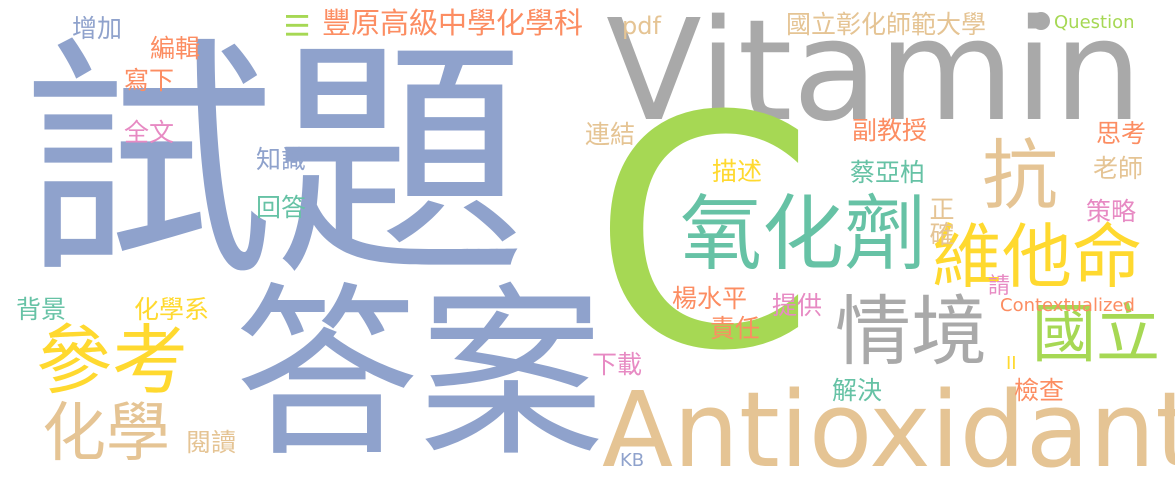  Describe the element at coordinates (1118, 168) in the screenshot. I see `word-laoshi: 老師` at that location.